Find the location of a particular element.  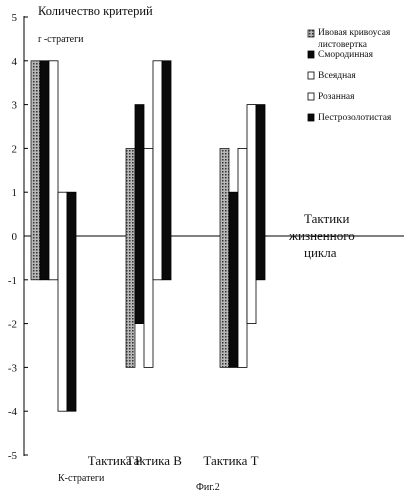

y-tick-label: -2 is located at coordinates (12, 325).